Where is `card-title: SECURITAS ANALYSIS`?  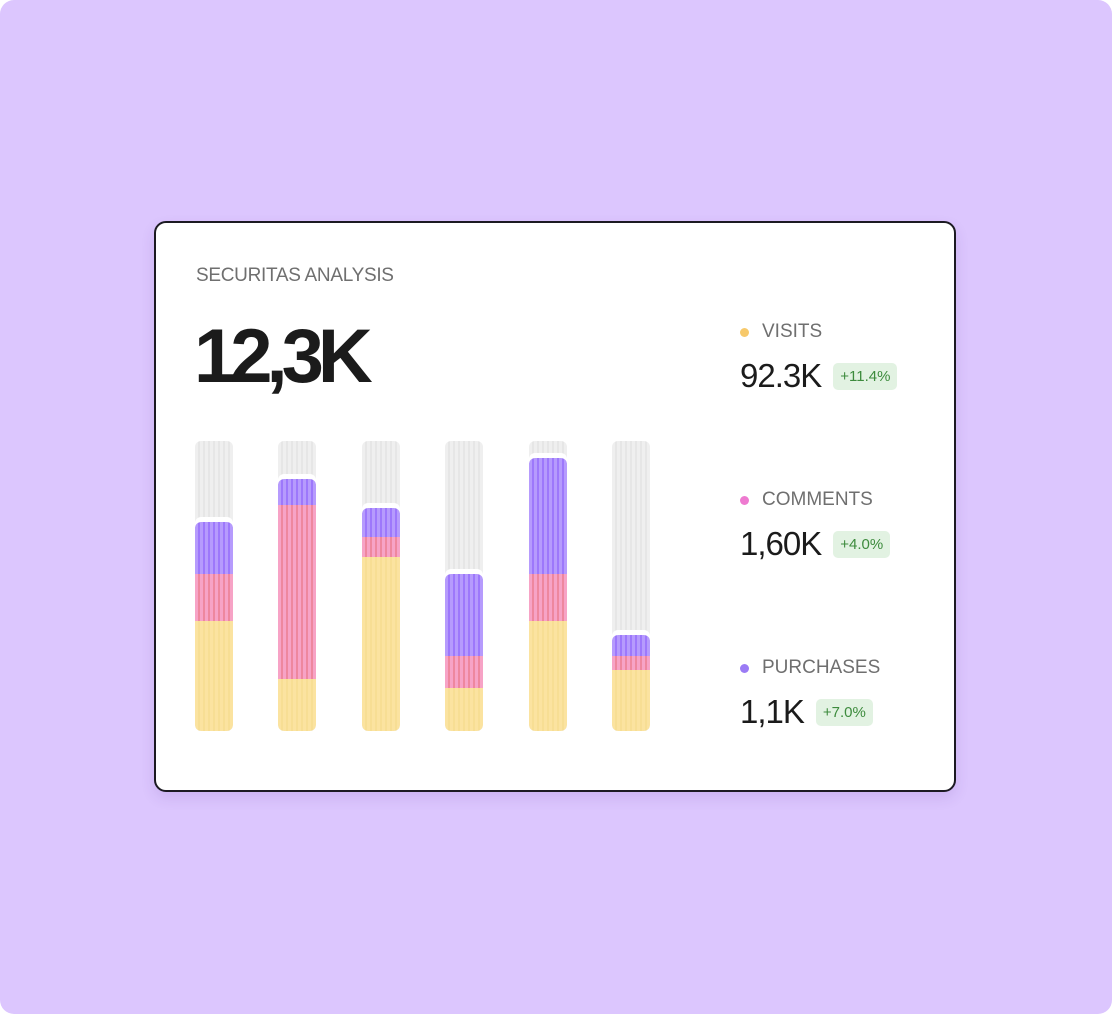
card-title: SECURITAS ANALYSIS is located at coordinates (295, 275).